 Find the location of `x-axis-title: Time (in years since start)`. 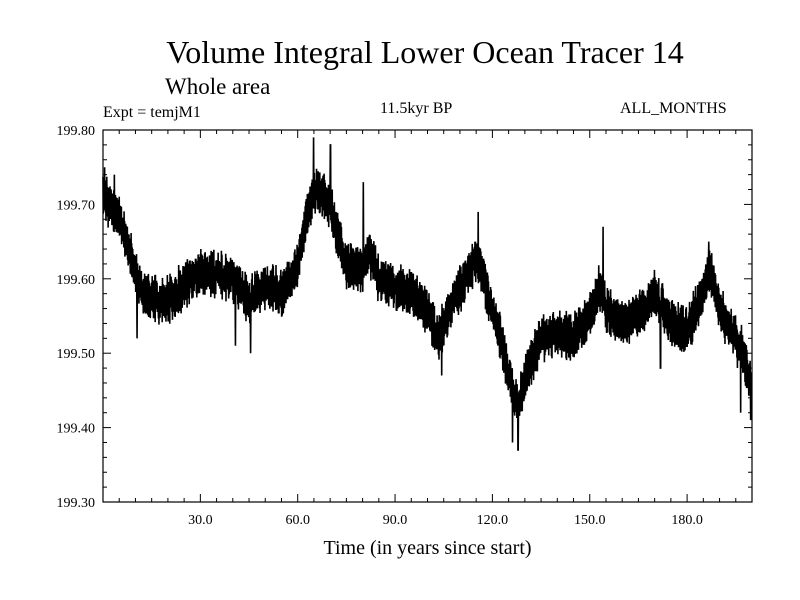

x-axis-title: Time (in years since start) is located at coordinates (427, 548).